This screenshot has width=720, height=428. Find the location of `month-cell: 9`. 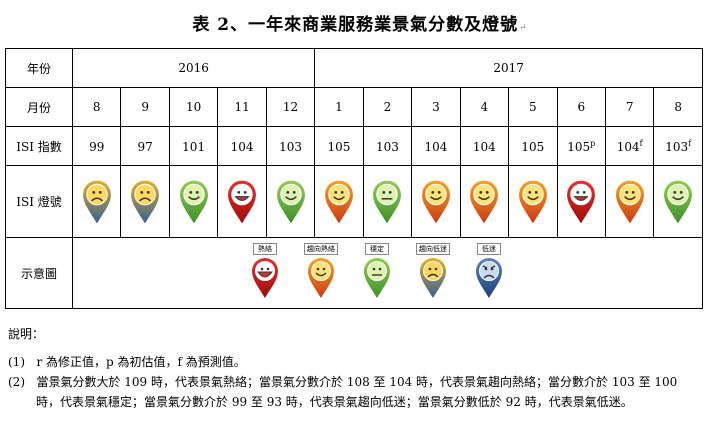

month-cell: 9 is located at coordinates (145, 107).